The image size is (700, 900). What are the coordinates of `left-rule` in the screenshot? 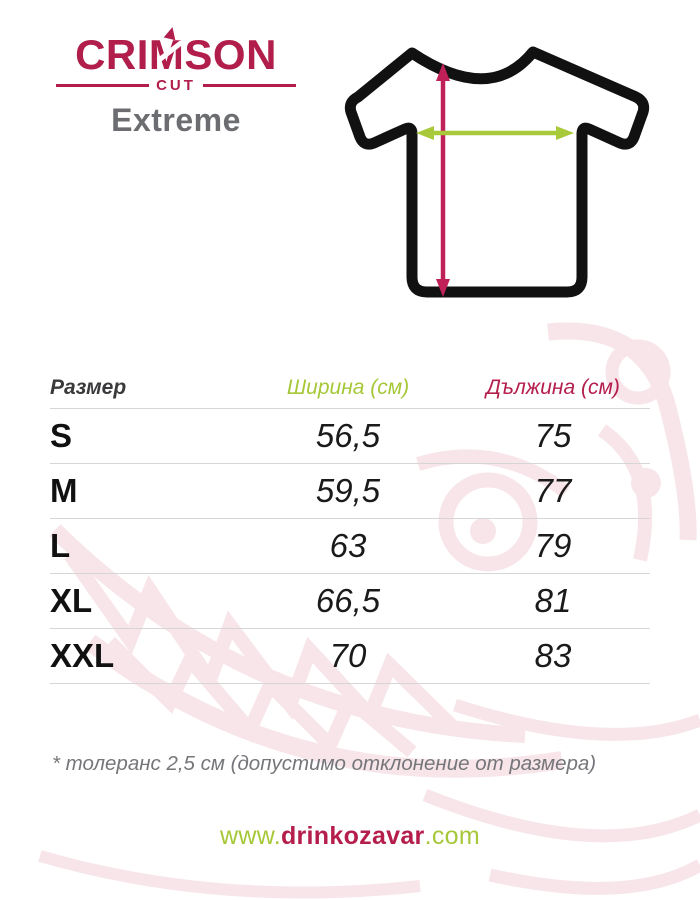 It's located at (103, 85).